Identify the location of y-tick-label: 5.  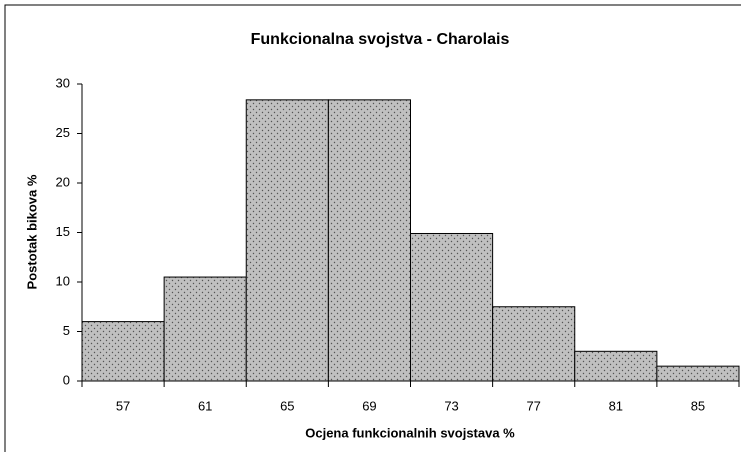
(66, 330).